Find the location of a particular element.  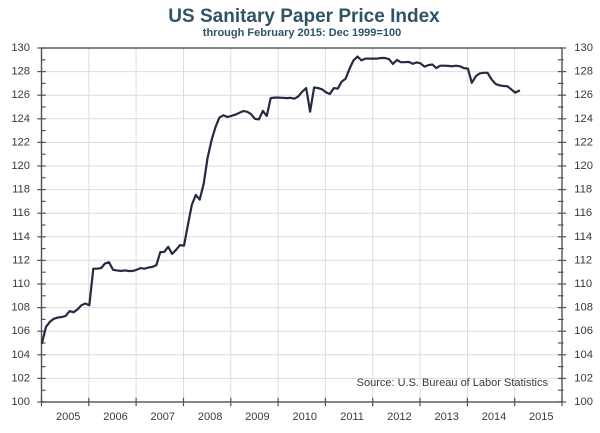

svg-text:through February 2015: Dec 199: through February 2015: Dec 1999=100 is located at coordinates (302, 33).